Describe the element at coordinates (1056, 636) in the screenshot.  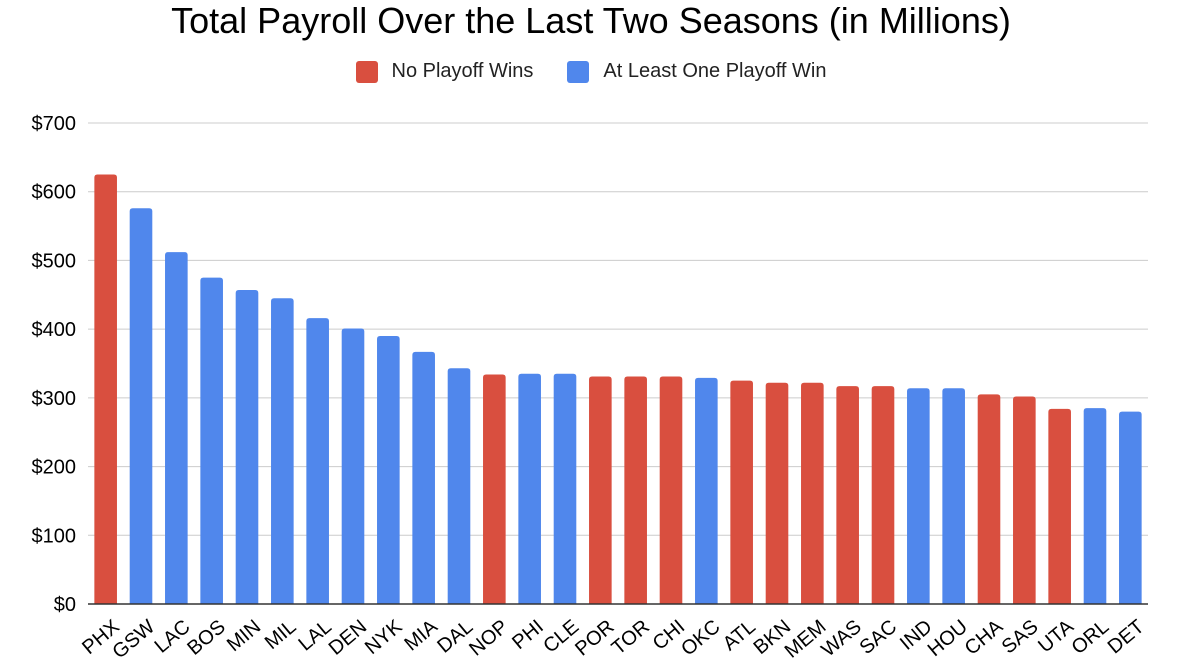
I see `x-tick-label: UTA` at that location.